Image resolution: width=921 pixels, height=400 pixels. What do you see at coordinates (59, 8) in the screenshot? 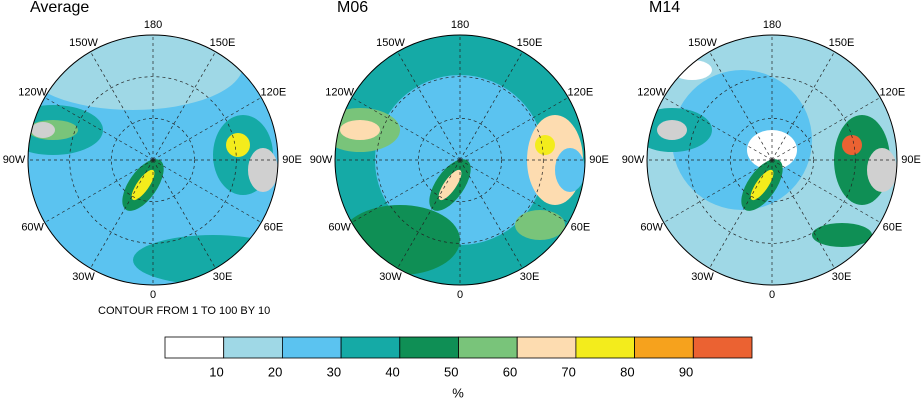
I see `panel-title: Average` at bounding box center [59, 8].